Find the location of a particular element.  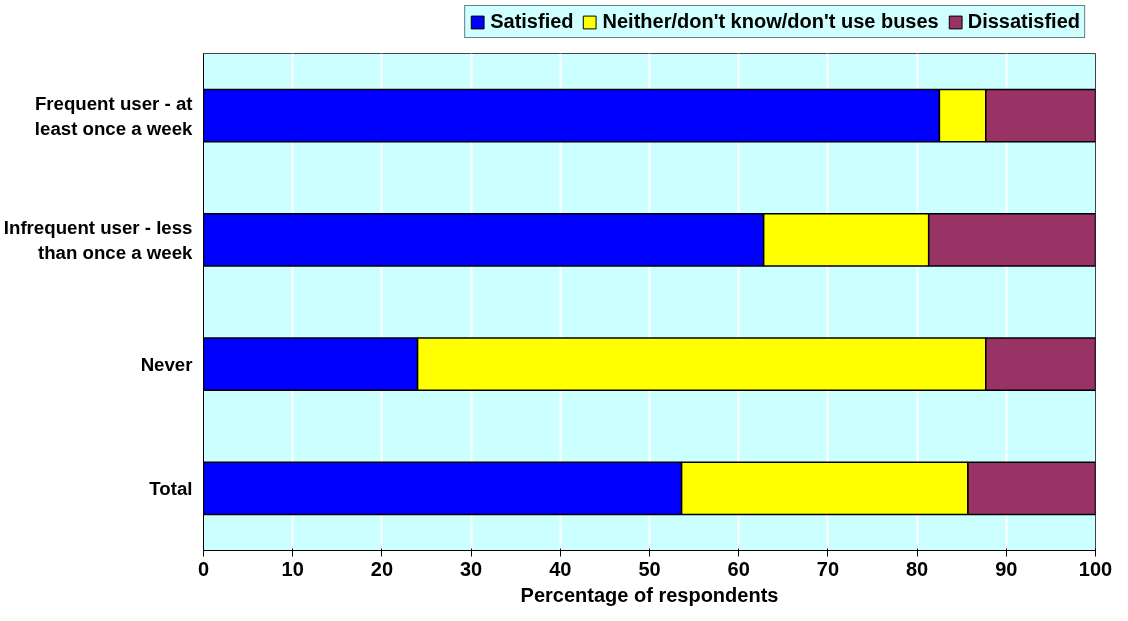

x-axis-title: Percentage of respondents is located at coordinates (649, 594).